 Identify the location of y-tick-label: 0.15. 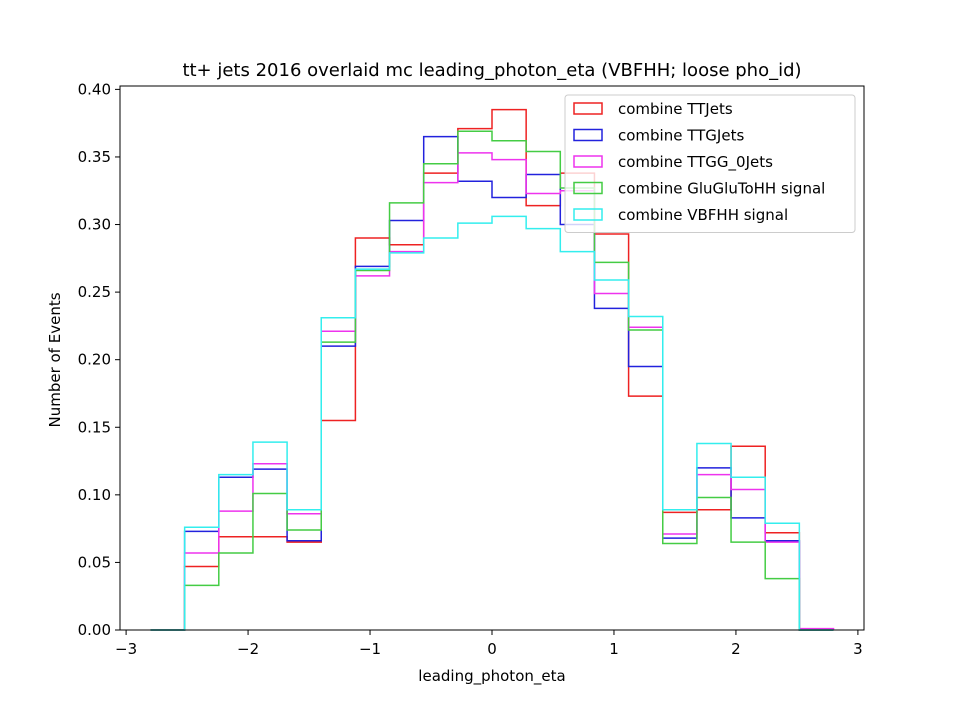
(94, 427).